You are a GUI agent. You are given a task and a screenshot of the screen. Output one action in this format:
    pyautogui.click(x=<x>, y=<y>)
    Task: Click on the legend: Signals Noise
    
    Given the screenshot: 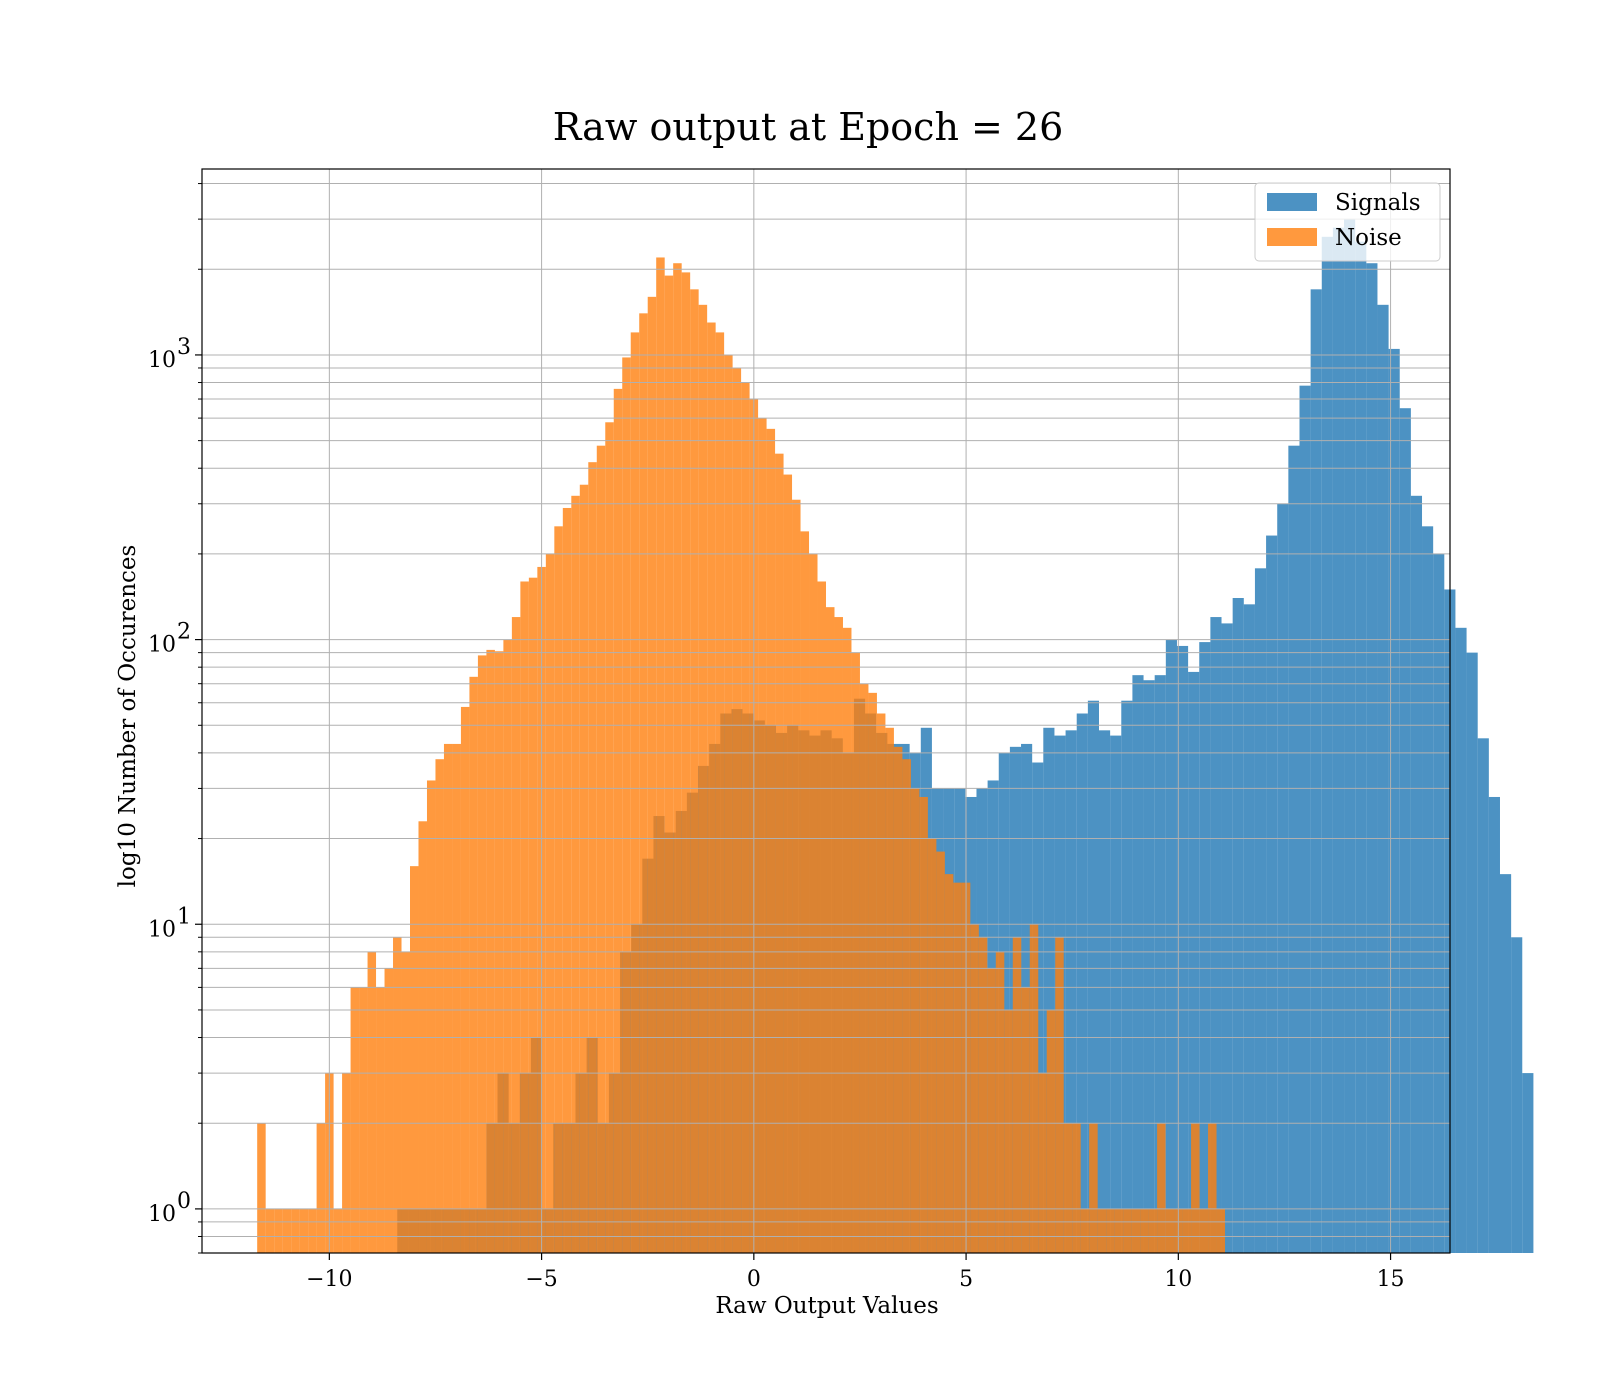 What is the action you would take?
    pyautogui.click(x=1347, y=222)
    